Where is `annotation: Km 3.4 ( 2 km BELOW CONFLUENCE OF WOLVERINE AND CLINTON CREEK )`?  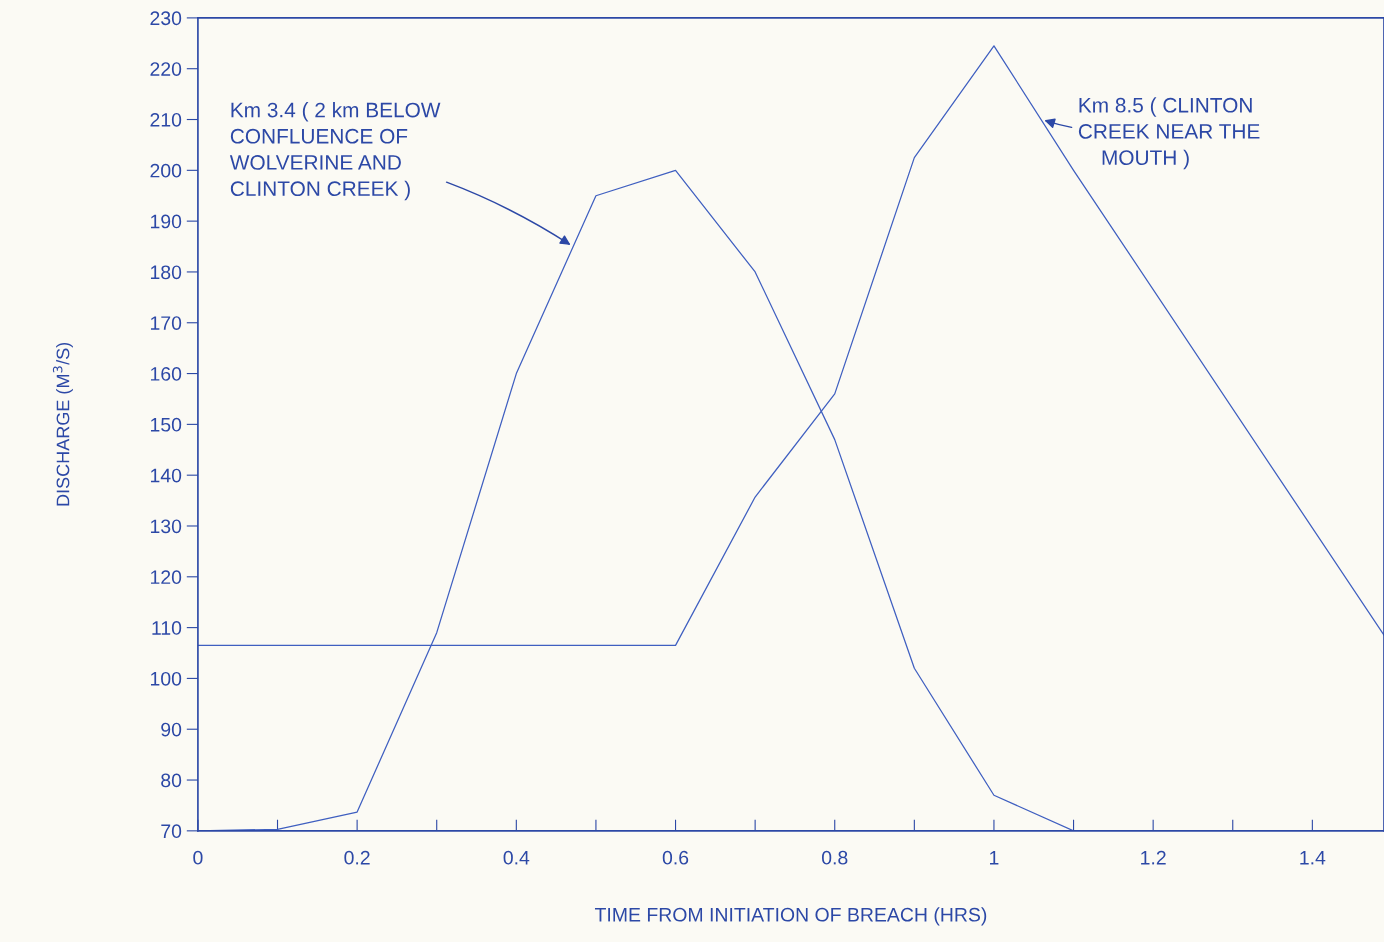
annotation: Km 3.4 ( 2 km BELOW CONFLUENCE OF WOLVERINE AND CLINTON CREEK ) is located at coordinates (335, 151).